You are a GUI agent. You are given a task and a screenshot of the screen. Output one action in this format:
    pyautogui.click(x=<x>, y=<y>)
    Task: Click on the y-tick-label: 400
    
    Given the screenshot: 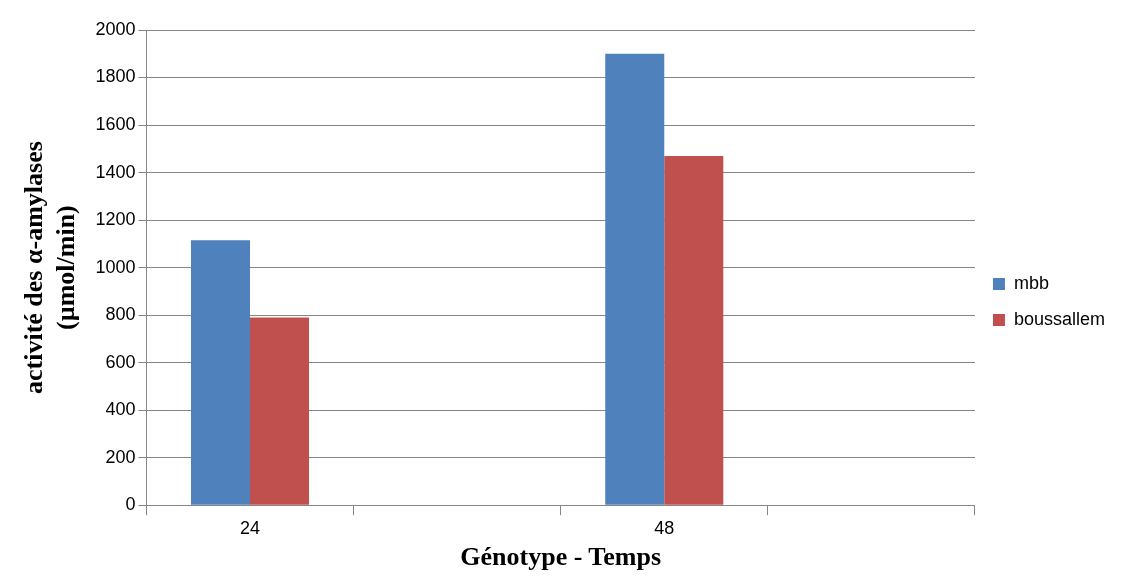 What is the action you would take?
    pyautogui.click(x=120, y=409)
    